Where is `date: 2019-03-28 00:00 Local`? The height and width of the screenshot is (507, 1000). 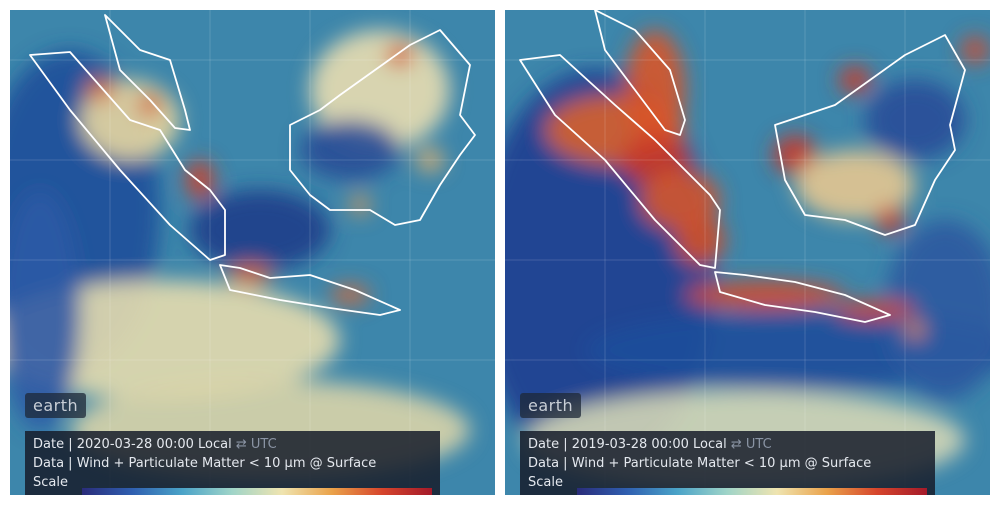
date: 2019-03-28 00:00 Local is located at coordinates (649, 444).